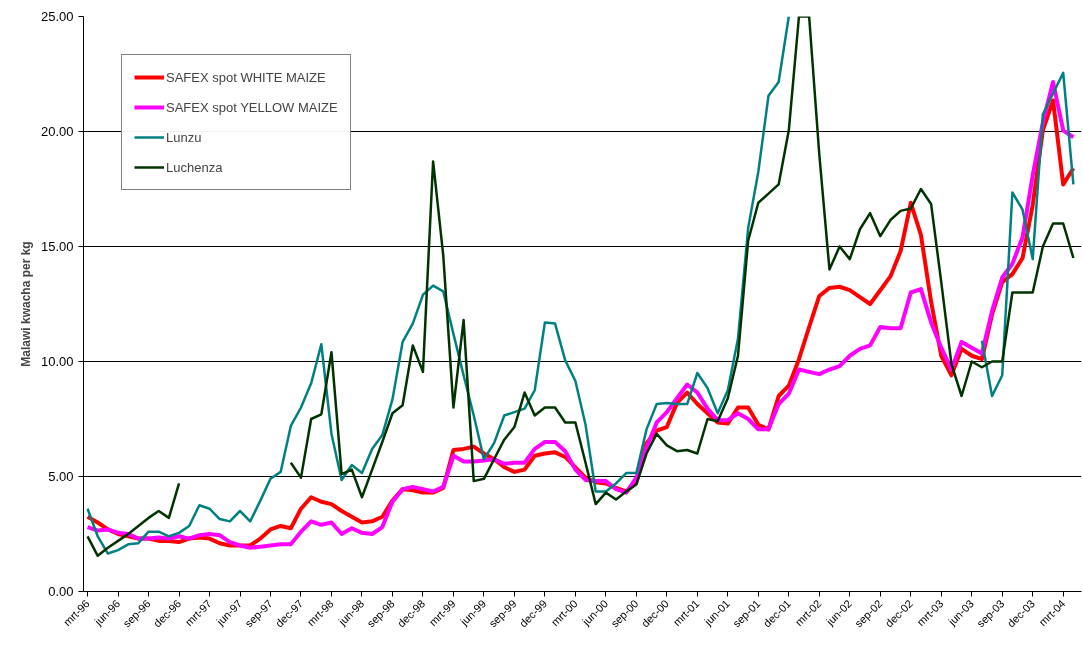 Image resolution: width=1083 pixels, height=652 pixels. Describe the element at coordinates (194, 167) in the screenshot. I see `legend-label: Luchenza` at that location.